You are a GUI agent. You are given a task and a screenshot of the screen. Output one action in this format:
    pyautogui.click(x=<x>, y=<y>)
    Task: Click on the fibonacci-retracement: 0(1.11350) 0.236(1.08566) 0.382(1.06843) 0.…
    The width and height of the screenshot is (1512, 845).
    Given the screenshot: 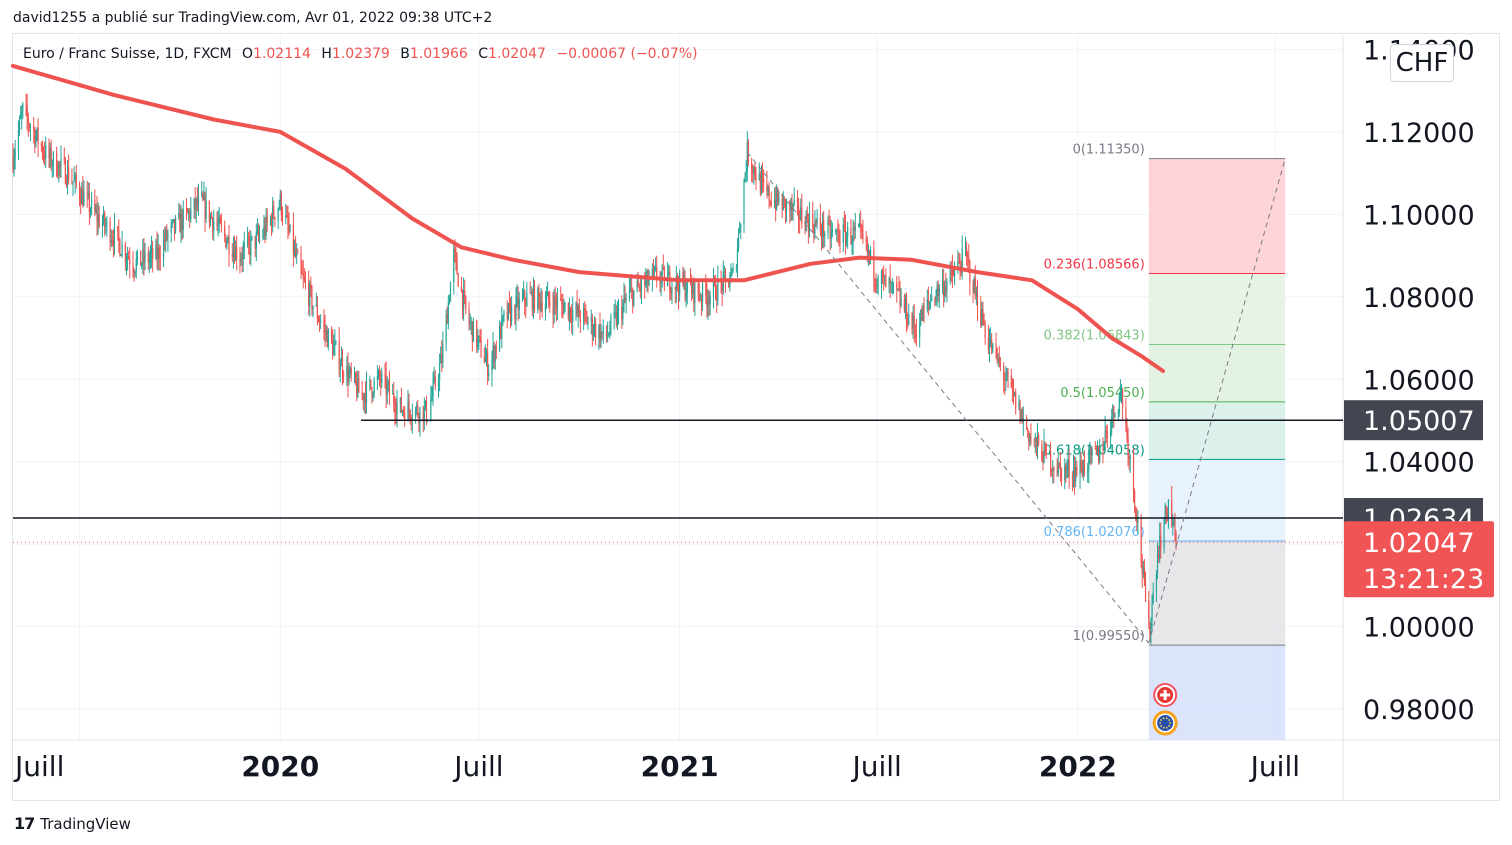 What is the action you would take?
    pyautogui.click(x=1165, y=441)
    